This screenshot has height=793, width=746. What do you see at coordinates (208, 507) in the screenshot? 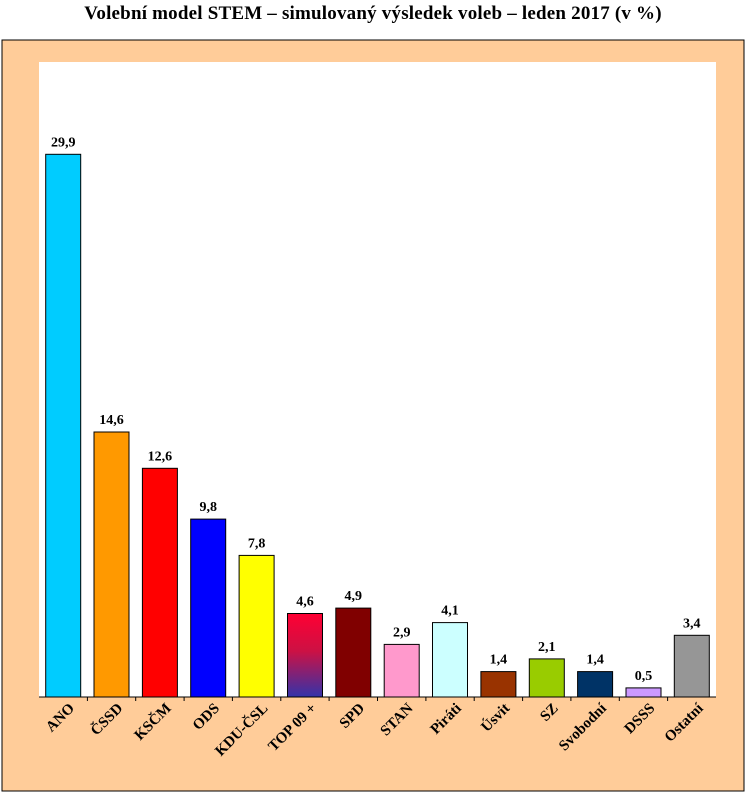
I see `data-label: 9,8` at bounding box center [208, 507].